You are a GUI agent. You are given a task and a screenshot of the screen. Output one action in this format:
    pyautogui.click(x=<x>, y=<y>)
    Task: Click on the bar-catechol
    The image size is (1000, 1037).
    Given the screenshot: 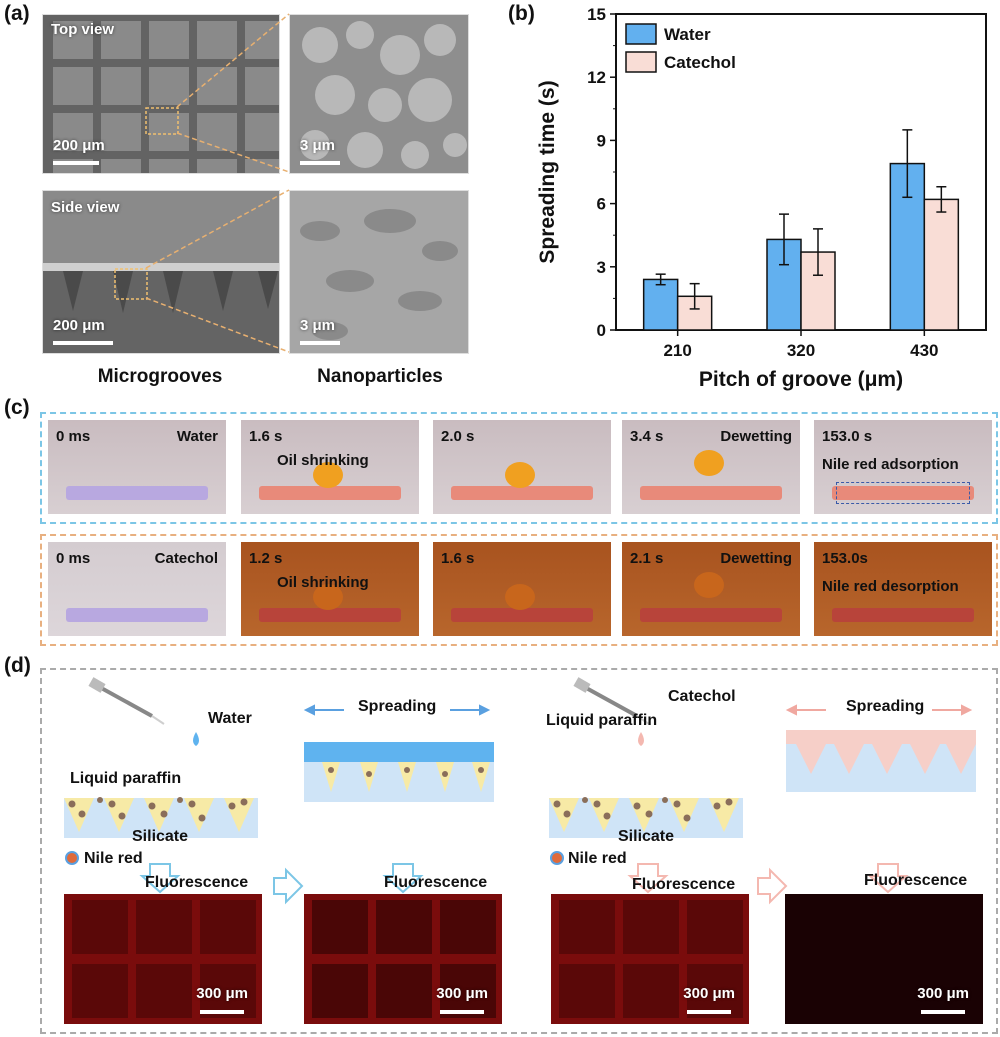 What is the action you would take?
    pyautogui.click(x=941, y=264)
    